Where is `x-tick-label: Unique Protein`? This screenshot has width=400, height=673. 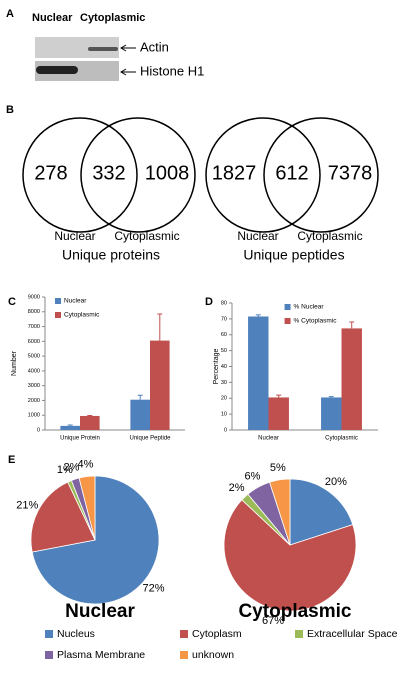 x-tick-label: Unique Protein is located at coordinates (80, 439).